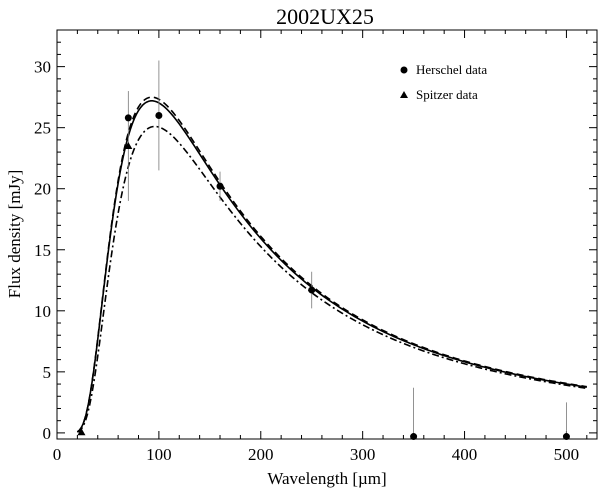  I want to click on legend-circle-marker, so click(404, 70).